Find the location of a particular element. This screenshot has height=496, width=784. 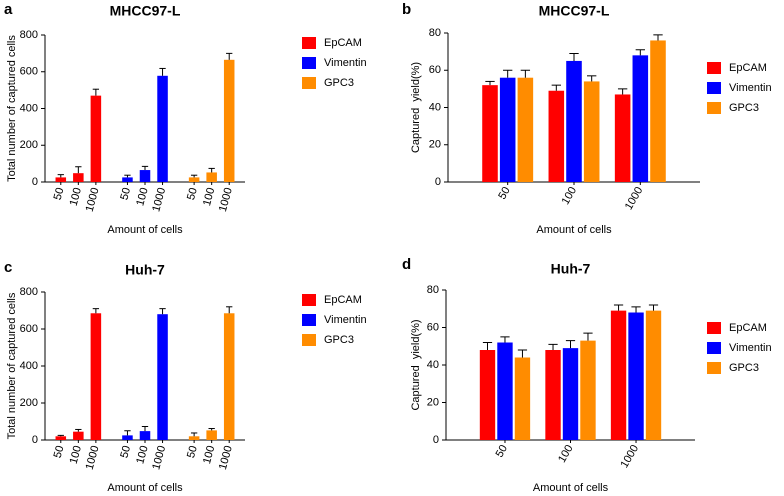

panel-letter: b is located at coordinates (406, 9).